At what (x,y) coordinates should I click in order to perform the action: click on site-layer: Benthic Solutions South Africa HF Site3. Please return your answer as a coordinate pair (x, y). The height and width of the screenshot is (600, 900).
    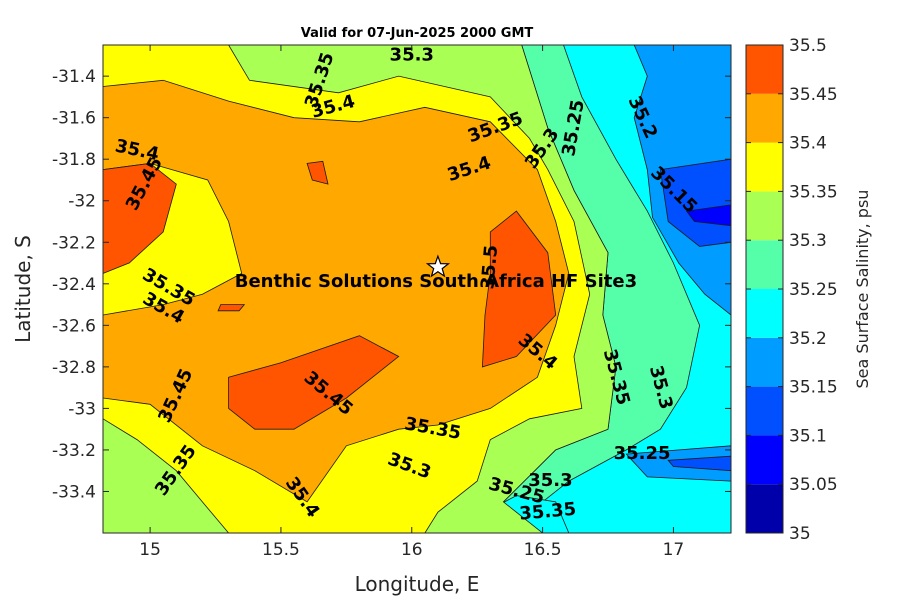
    Looking at the image, I should click on (436, 273).